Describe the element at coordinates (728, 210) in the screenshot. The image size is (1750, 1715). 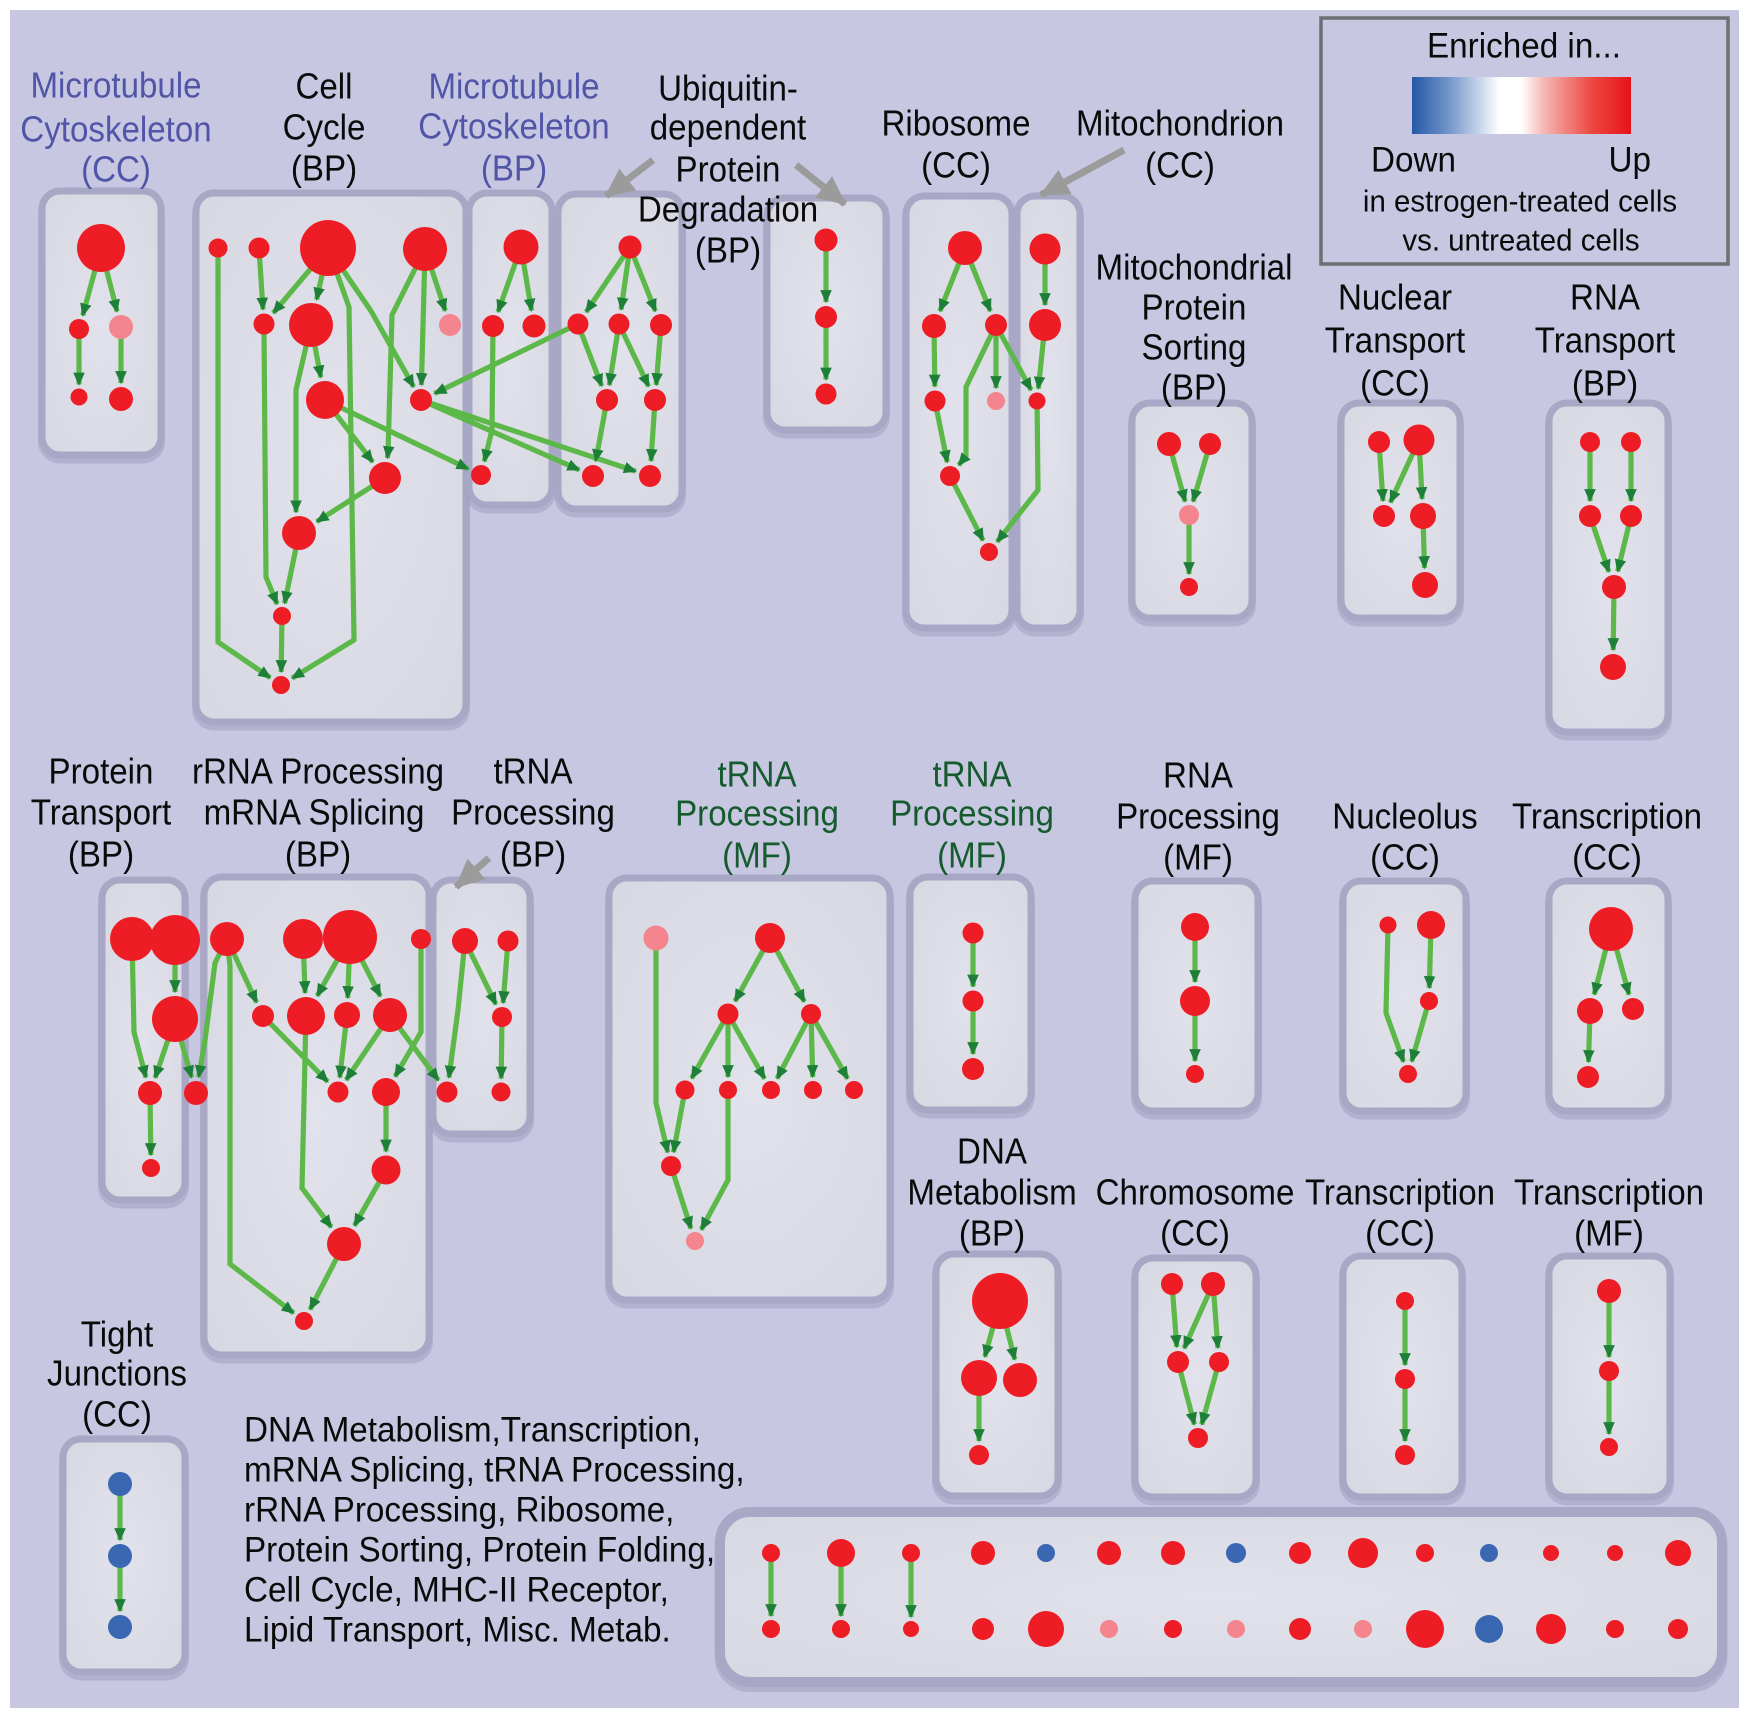
I see `svg-text: Degradation` at that location.